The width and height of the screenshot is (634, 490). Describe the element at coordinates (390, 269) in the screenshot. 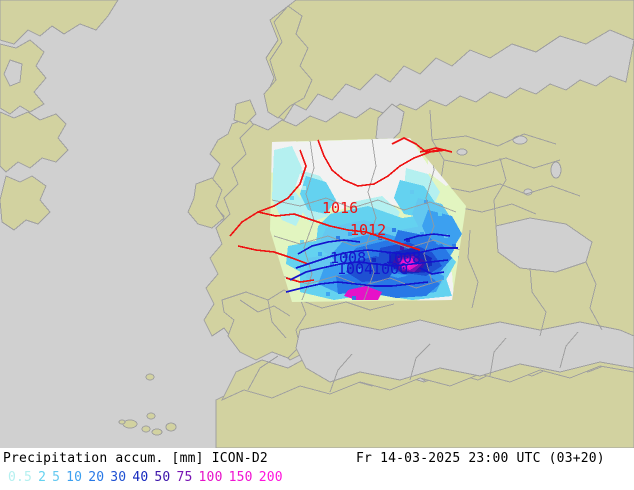

I see `isobar-label-1000: 1000` at that location.